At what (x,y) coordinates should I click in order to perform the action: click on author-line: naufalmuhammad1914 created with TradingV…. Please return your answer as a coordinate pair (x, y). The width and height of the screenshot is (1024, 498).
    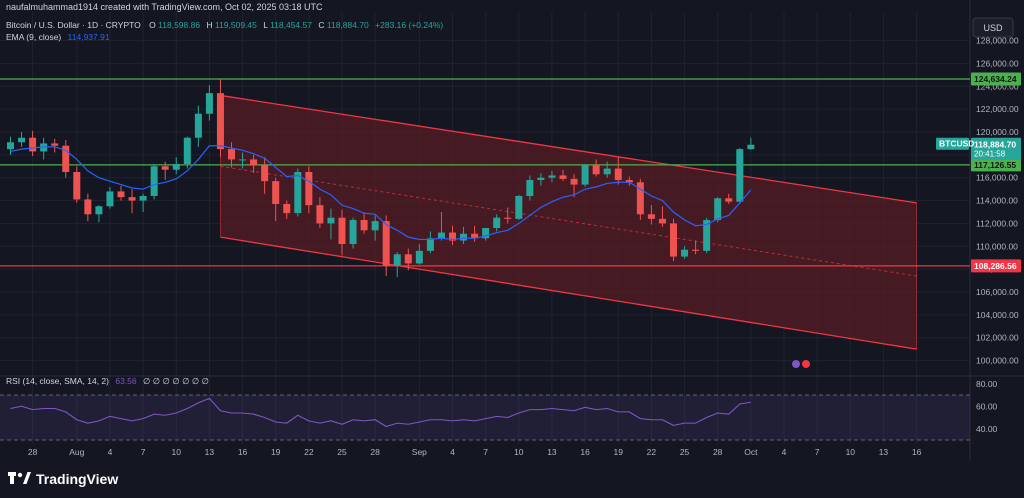
    Looking at the image, I should click on (164, 7).